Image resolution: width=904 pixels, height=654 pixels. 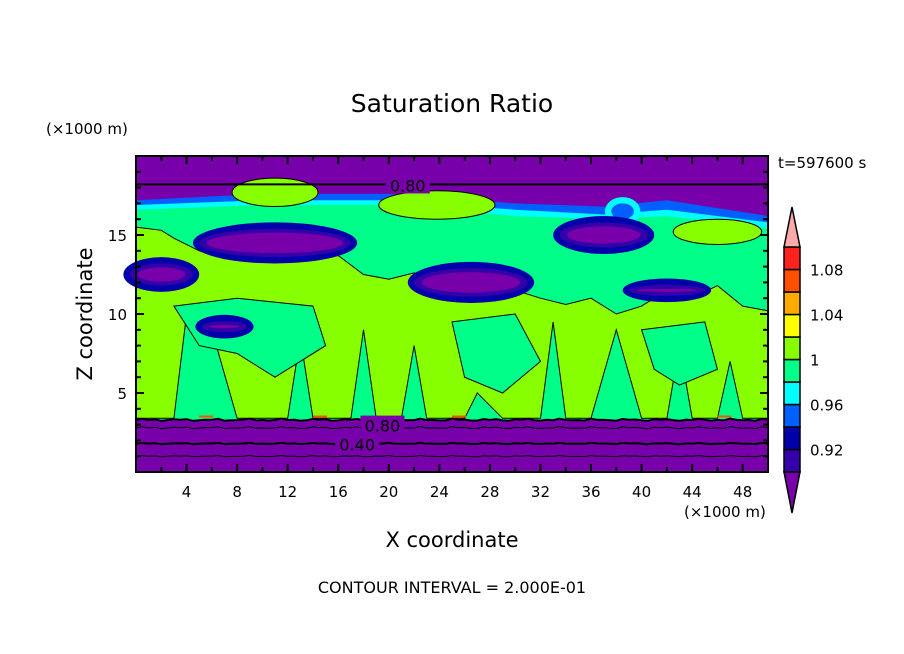 What do you see at coordinates (826, 406) in the screenshot?
I see `colorbar-tick-label: 0.96` at bounding box center [826, 406].